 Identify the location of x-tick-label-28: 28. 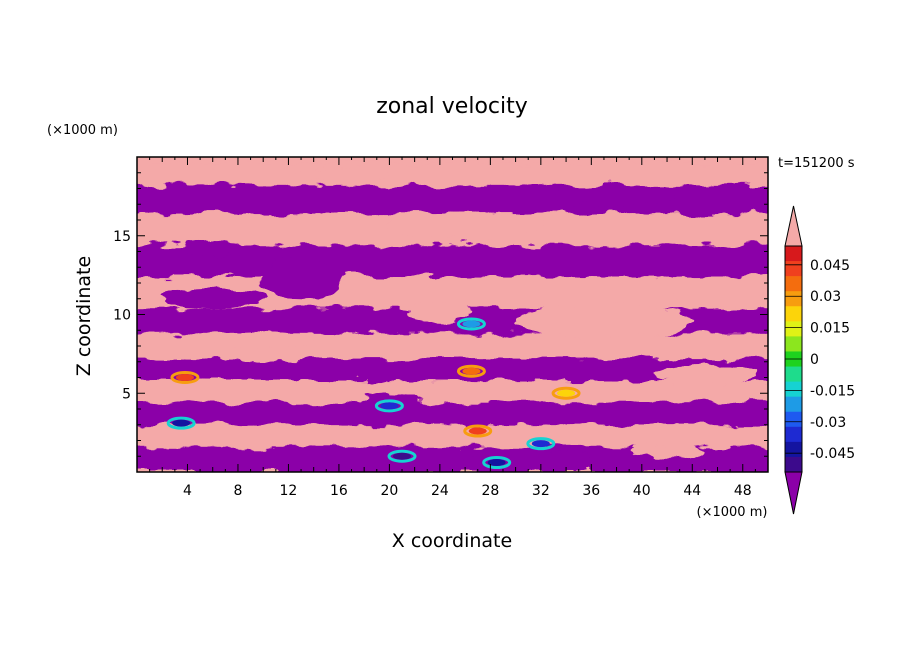
(490, 491).